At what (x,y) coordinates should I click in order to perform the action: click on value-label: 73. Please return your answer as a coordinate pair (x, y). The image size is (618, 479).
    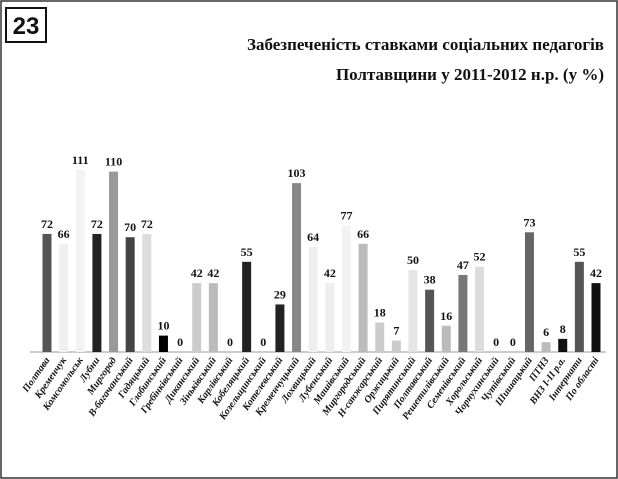
    Looking at the image, I should click on (529, 222).